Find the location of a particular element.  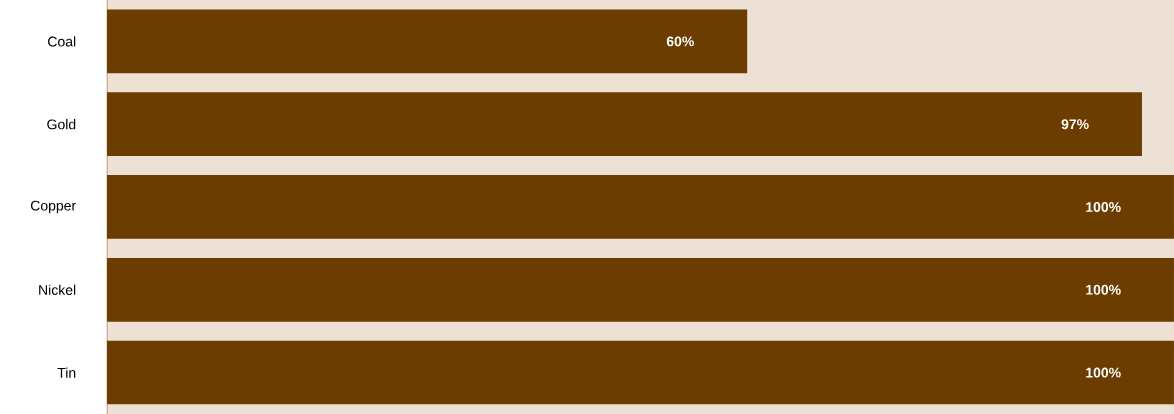

y-tick-label: Tin is located at coordinates (66, 372).